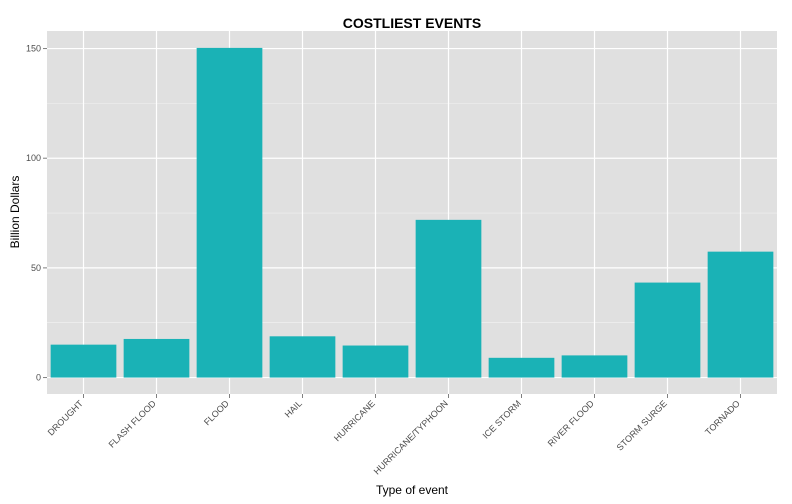 The height and width of the screenshot is (504, 792). What do you see at coordinates (36, 213) in the screenshot?
I see `y-axis-ticks: 0 50 100 150` at bounding box center [36, 213].